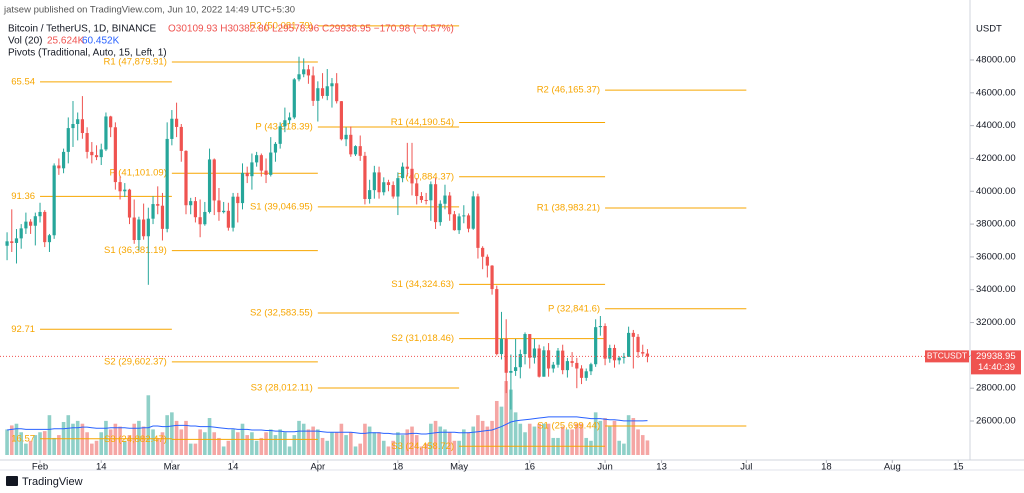  Describe the element at coordinates (135, 250) in the screenshot. I see `pivot-label: S1 (36,381.19)` at that location.